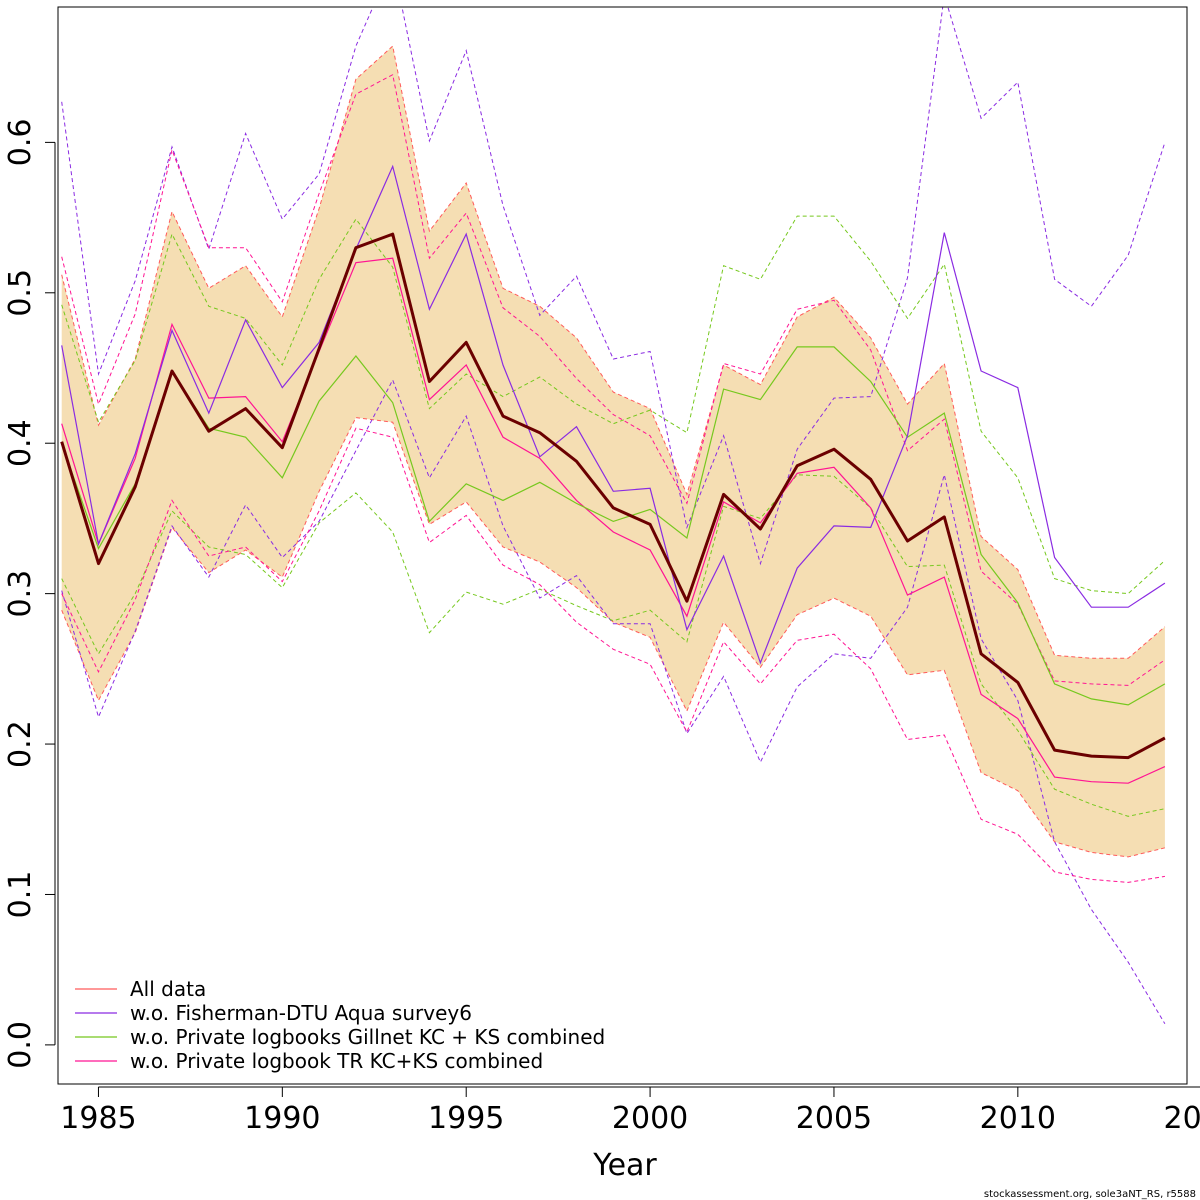 The height and width of the screenshot is (1200, 1200). What do you see at coordinates (1182, 1118) in the screenshot?
I see `x-tick-label-6: 2015` at bounding box center [1182, 1118].